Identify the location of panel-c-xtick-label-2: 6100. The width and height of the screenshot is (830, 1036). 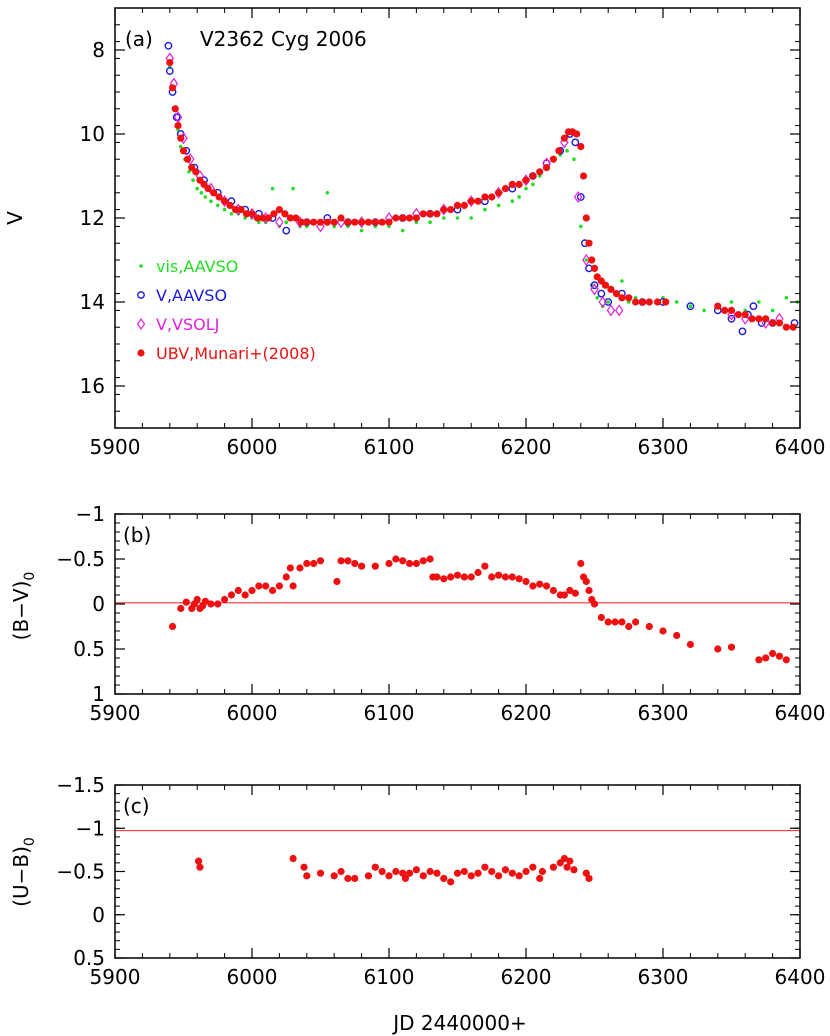
(389, 977).